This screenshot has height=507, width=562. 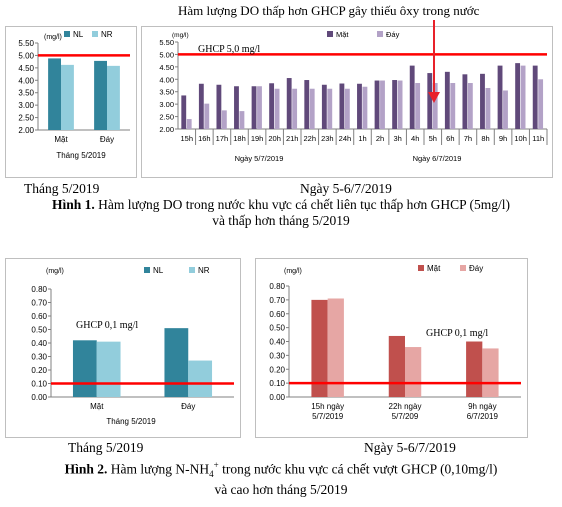 I want to click on x-axis-title: Tháng 5/2019, so click(x=81, y=155).